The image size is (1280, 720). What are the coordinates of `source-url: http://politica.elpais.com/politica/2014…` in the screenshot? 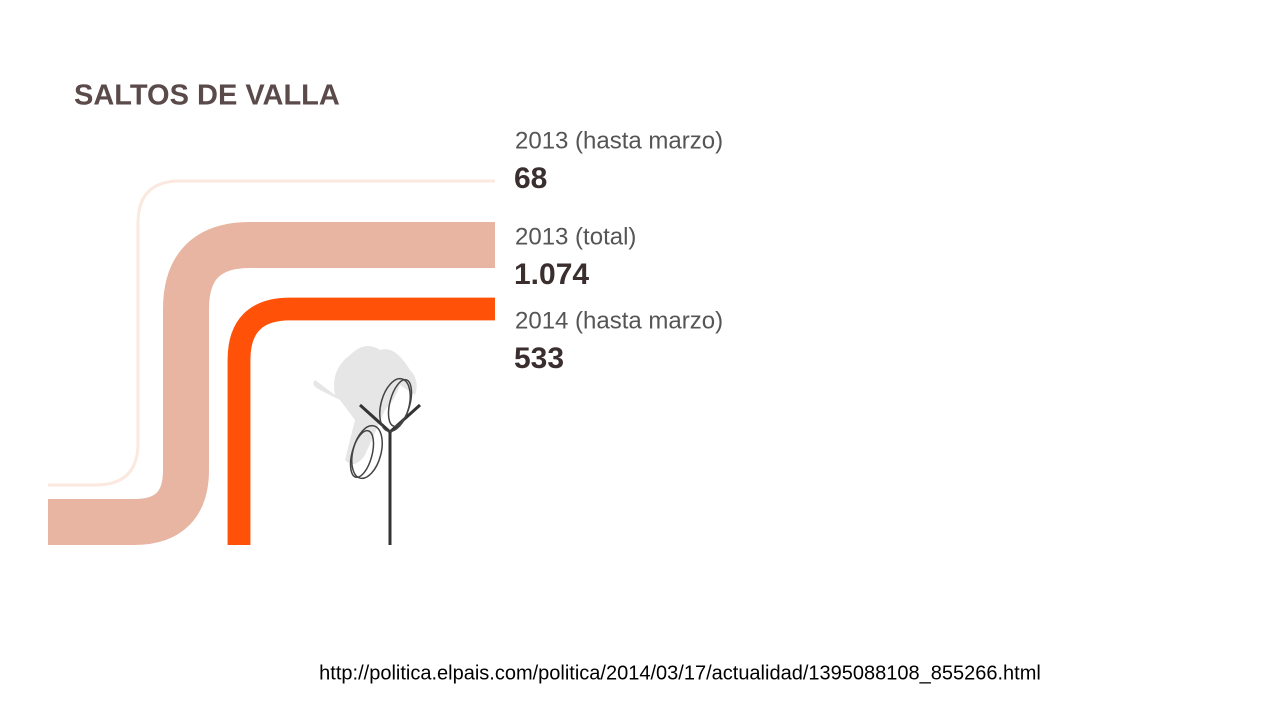 It's located at (680, 673).